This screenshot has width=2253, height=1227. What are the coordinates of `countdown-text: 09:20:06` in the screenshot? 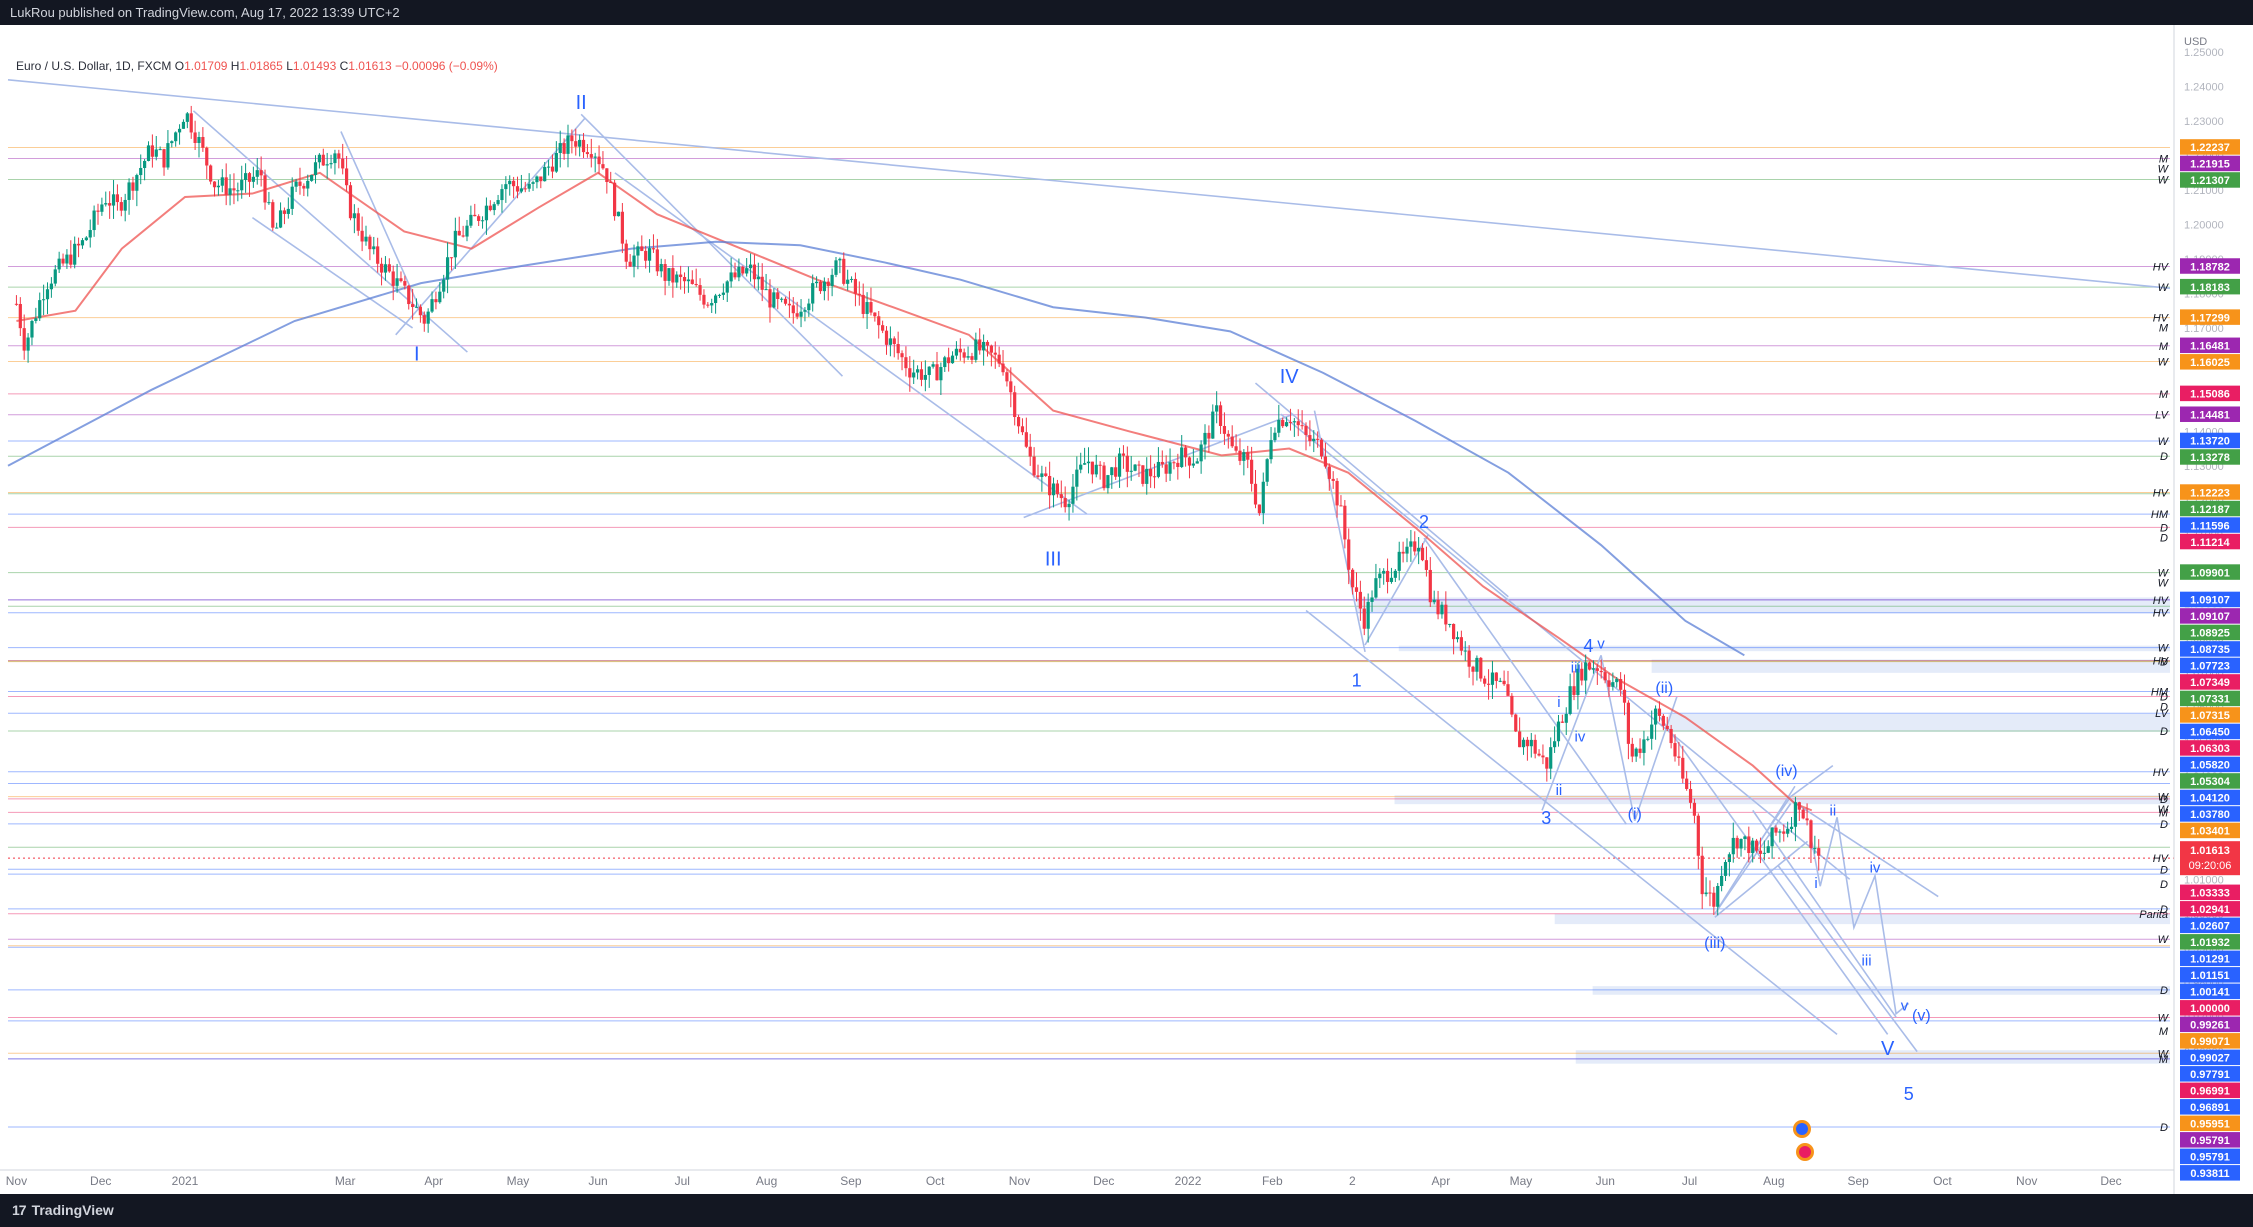 It's located at (2210, 866).